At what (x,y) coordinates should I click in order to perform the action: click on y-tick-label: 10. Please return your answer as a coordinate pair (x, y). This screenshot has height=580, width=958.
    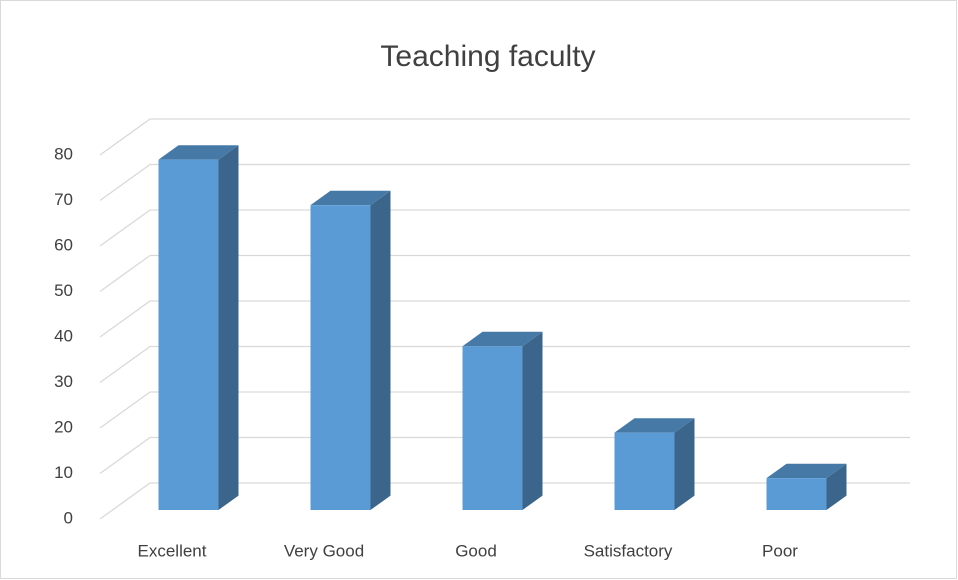
    Looking at the image, I should click on (63, 472).